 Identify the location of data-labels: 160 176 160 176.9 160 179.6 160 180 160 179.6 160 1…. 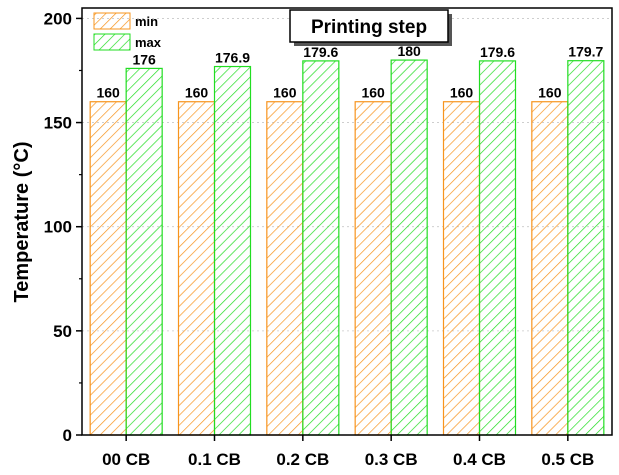
(349, 72).